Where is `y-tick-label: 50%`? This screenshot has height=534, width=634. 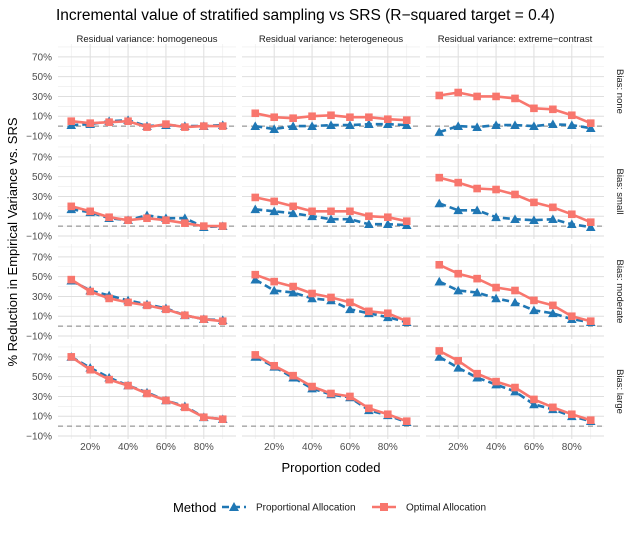 y-tick-label: 50% is located at coordinates (42, 277).